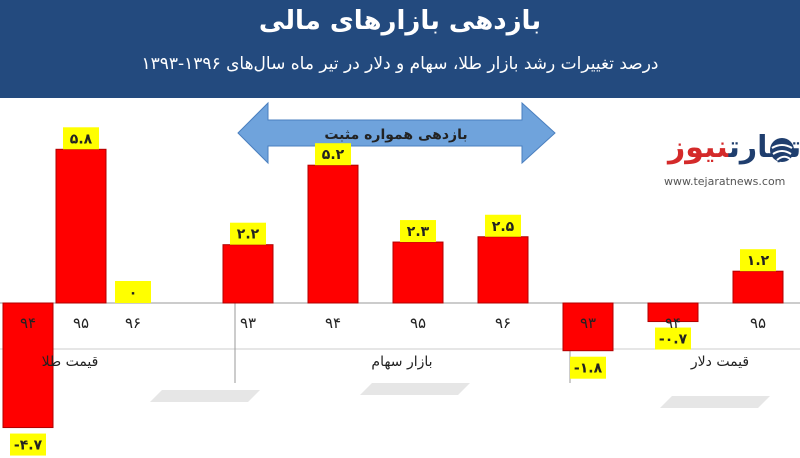 The width and height of the screenshot is (800, 458). Describe the element at coordinates (698, 147) in the screenshot. I see `brand-name-accent: نیوز` at that location.